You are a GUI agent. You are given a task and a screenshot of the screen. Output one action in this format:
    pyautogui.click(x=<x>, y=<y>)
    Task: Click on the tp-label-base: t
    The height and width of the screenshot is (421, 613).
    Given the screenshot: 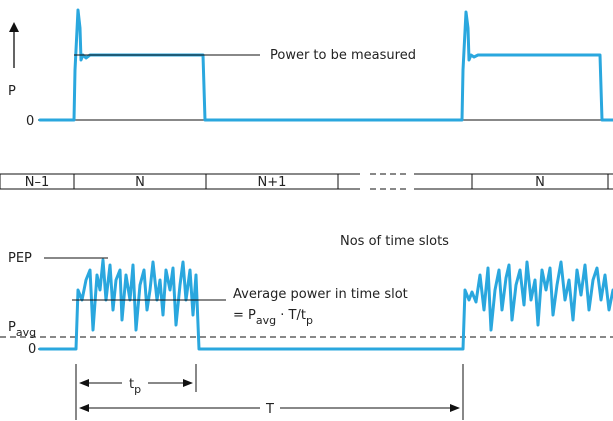 What is the action you would take?
    pyautogui.click(x=131, y=384)
    